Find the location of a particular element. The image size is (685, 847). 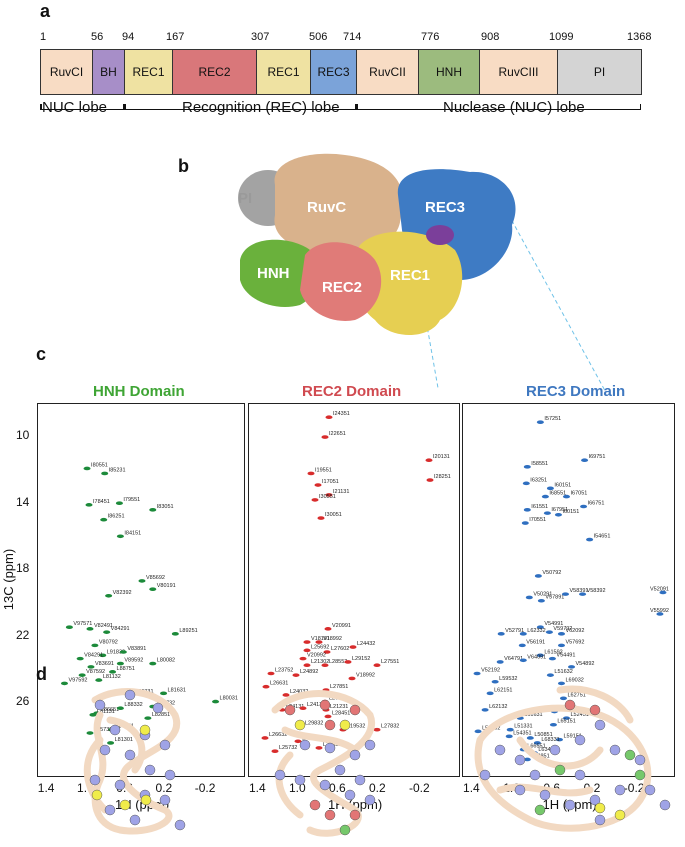

lobe-bracket is located at coordinates (82, 104).